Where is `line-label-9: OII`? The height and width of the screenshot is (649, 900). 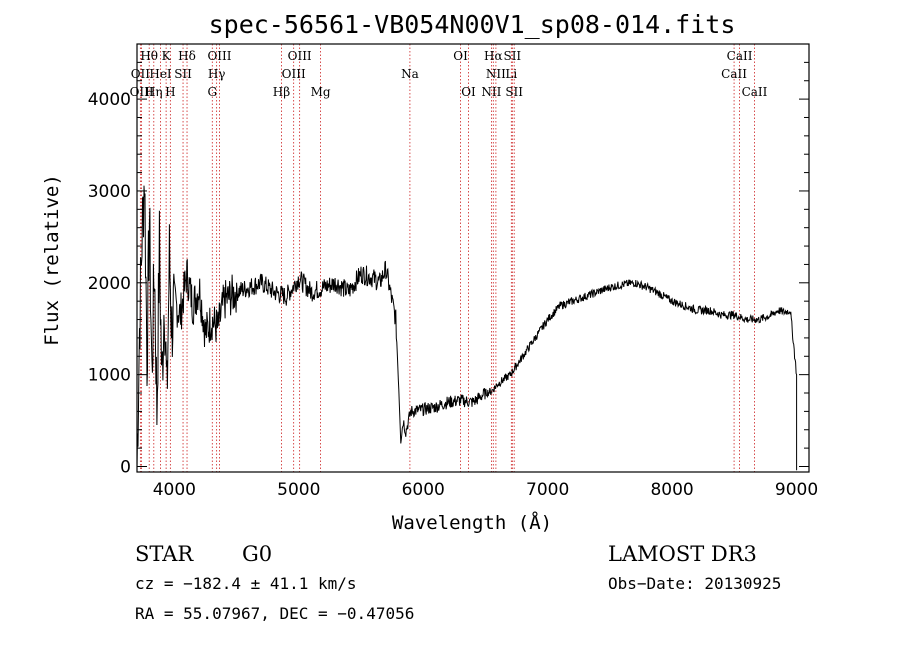 line-label-9: OII is located at coordinates (141, 74).